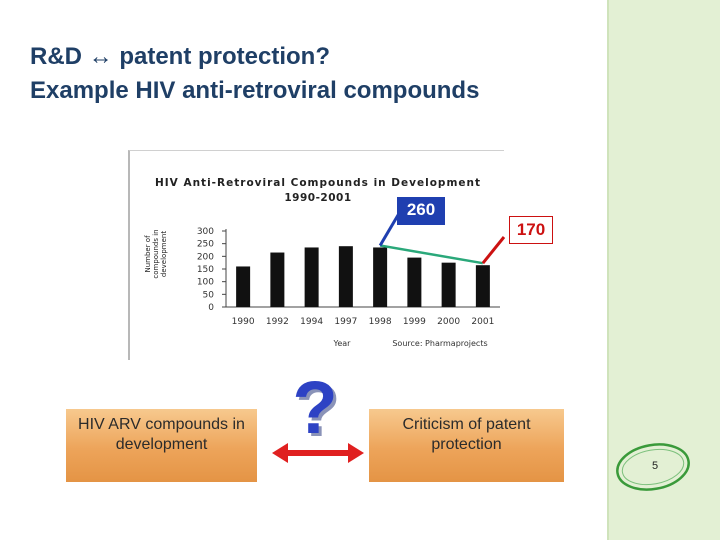 The height and width of the screenshot is (540, 720). I want to click on page-number: 5, so click(655, 466).